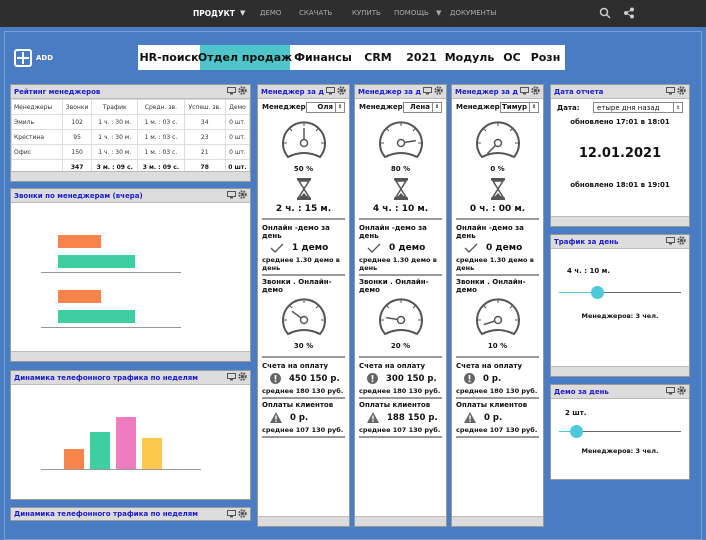 The width and height of the screenshot is (706, 540). I want to click on column-header: Менеджеры, so click(37, 107).